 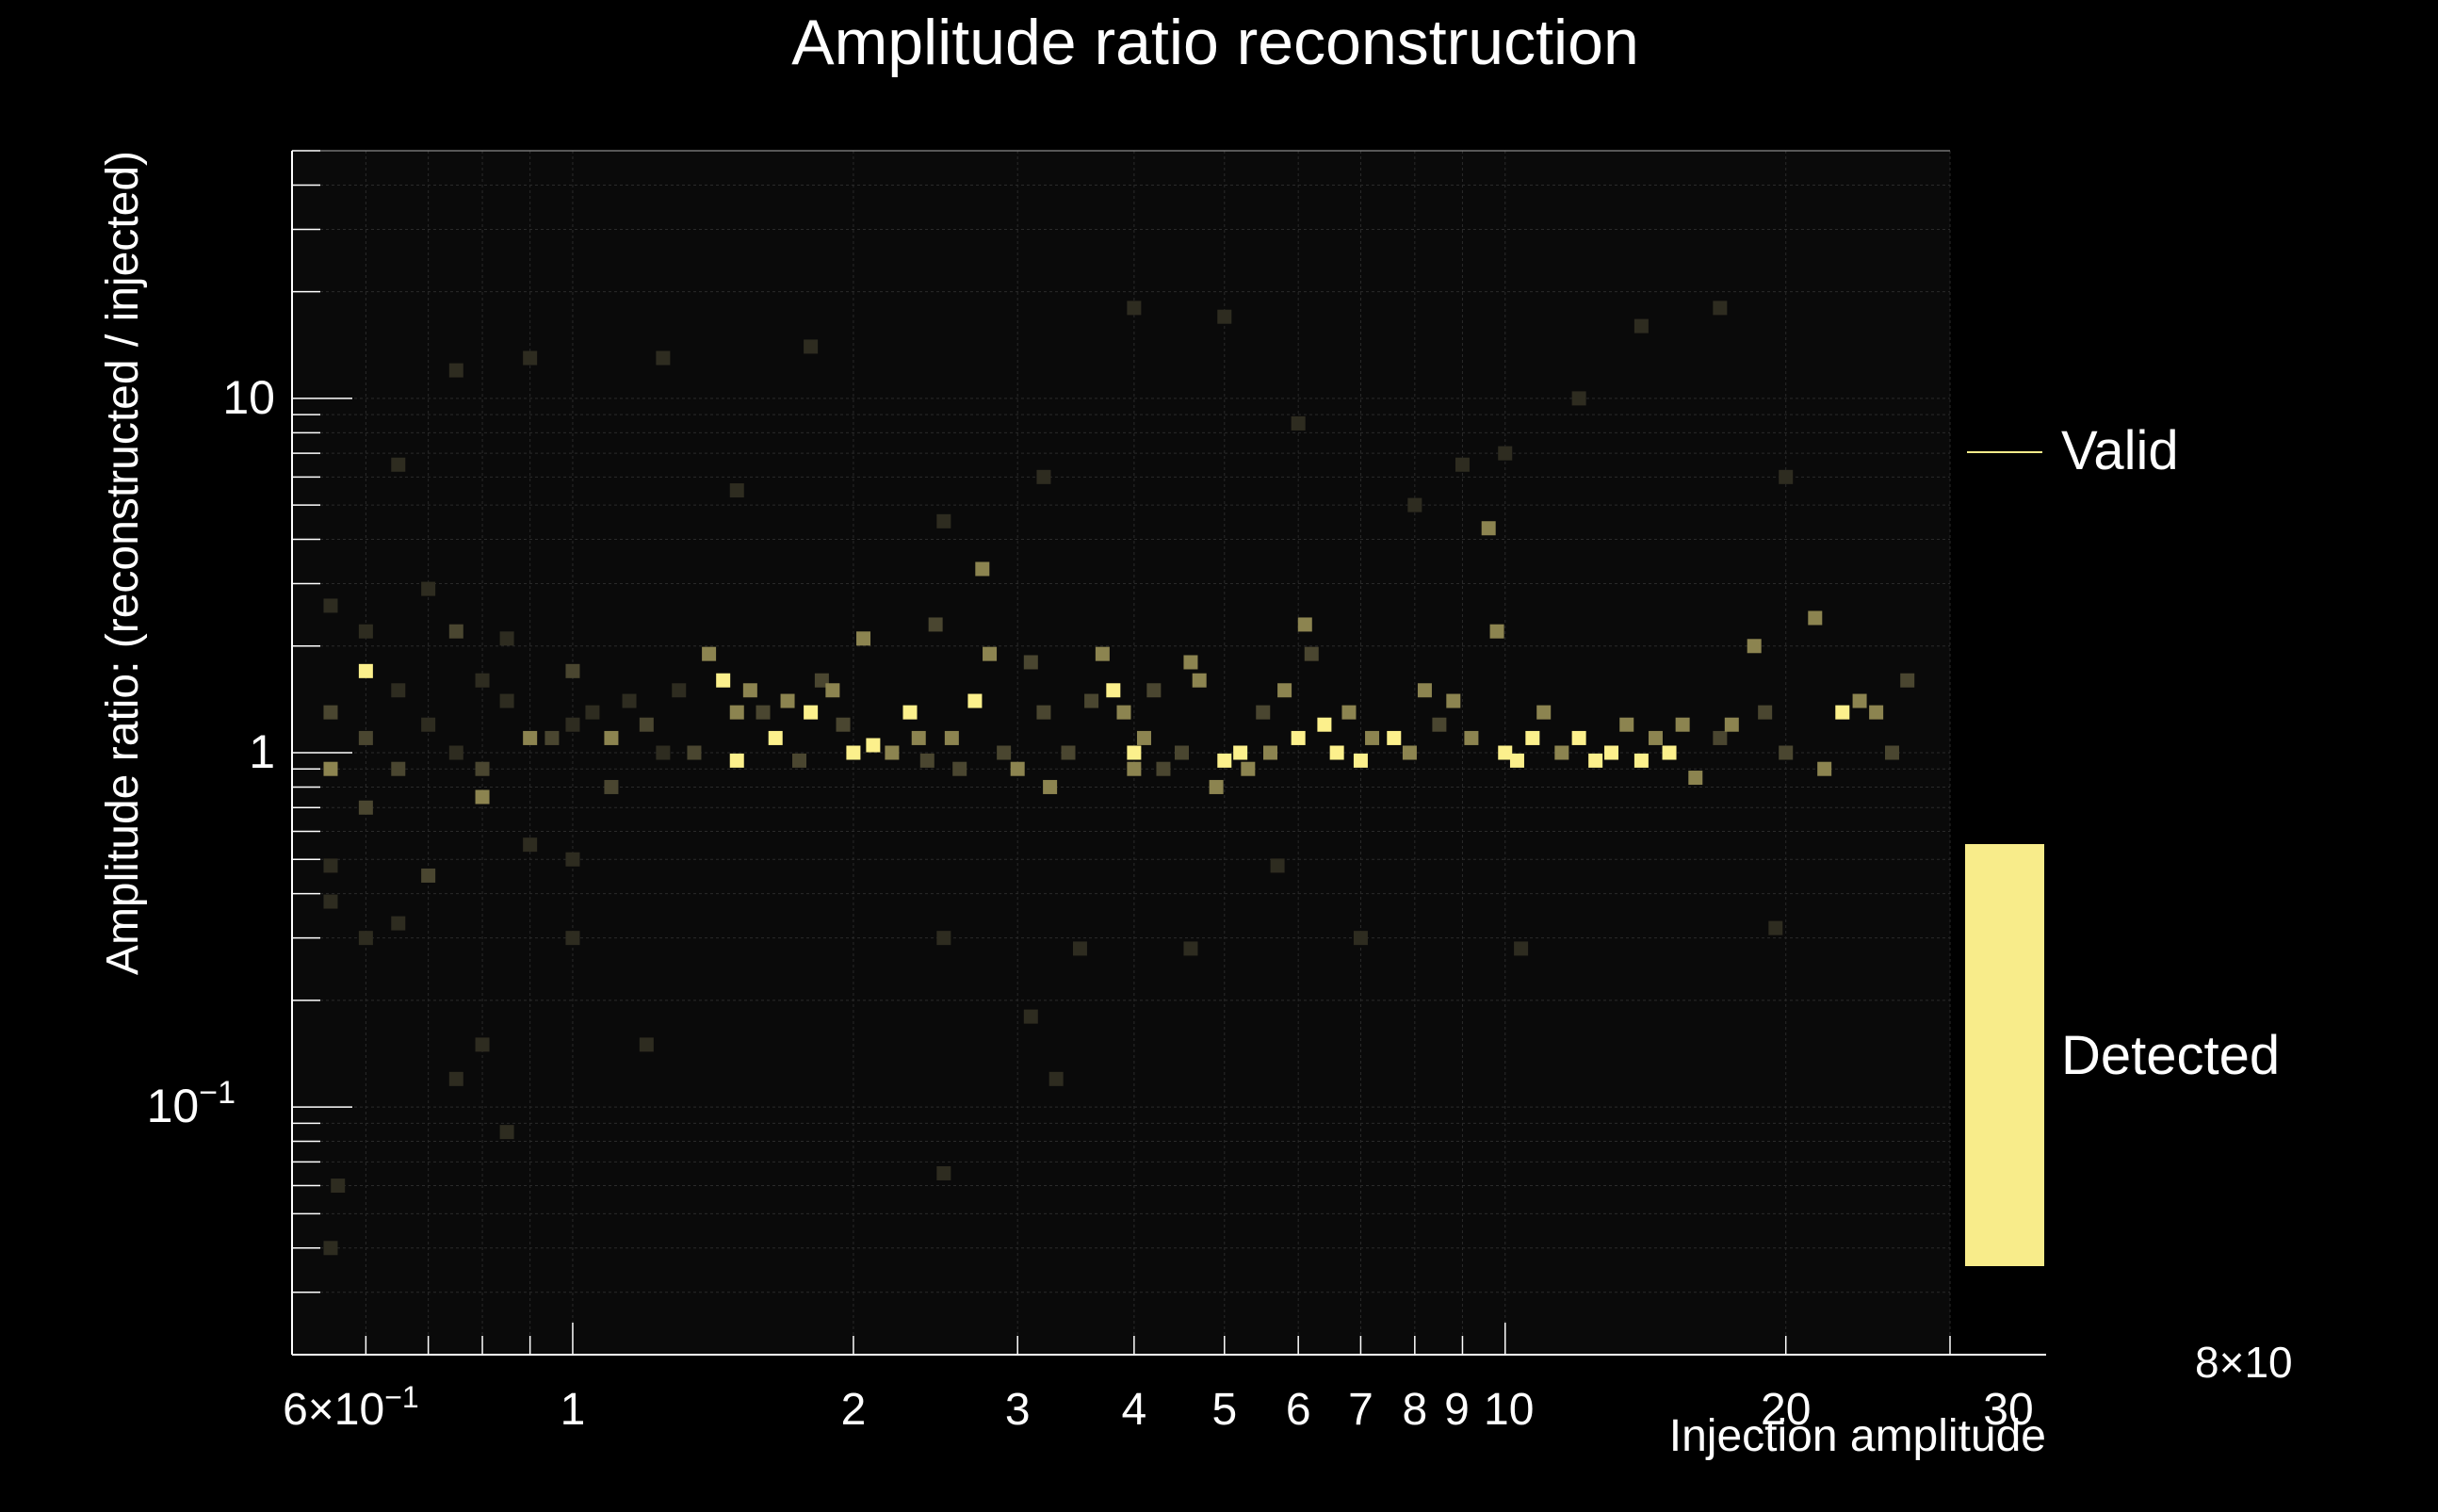 I want to click on y-tick-label: 10−1, so click(x=191, y=1103).